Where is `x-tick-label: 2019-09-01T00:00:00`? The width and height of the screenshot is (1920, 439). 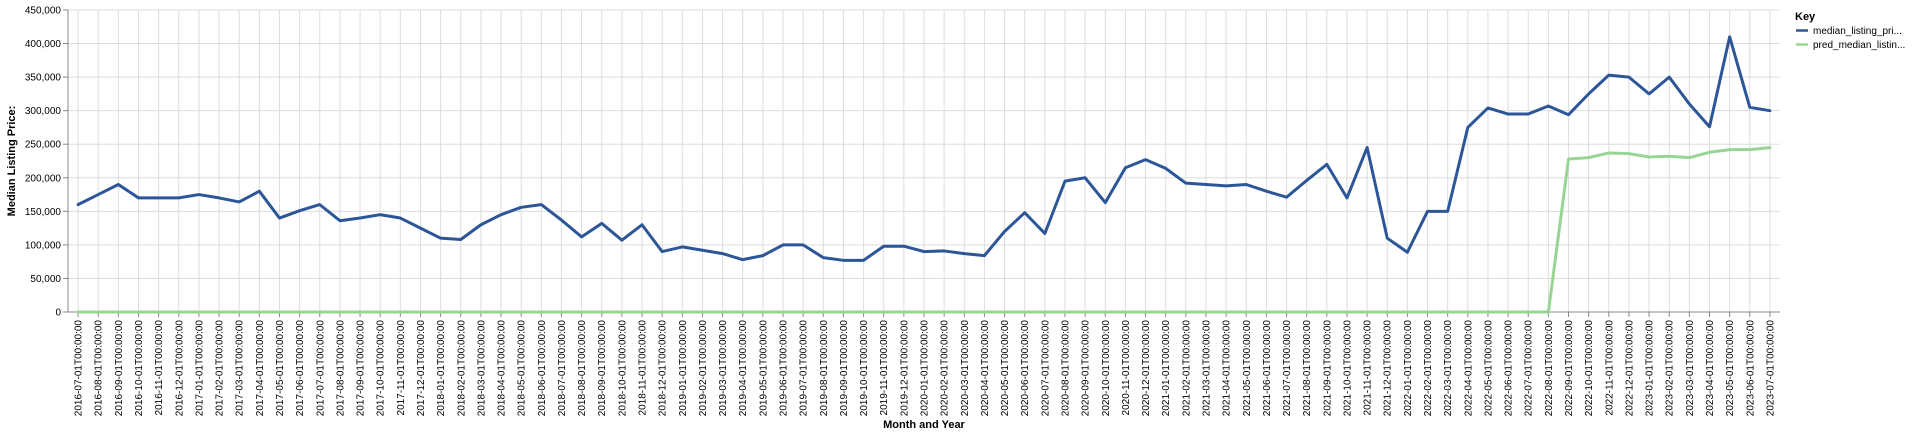 x-tick-label: 2019-09-01T00:00:00 is located at coordinates (844, 368).